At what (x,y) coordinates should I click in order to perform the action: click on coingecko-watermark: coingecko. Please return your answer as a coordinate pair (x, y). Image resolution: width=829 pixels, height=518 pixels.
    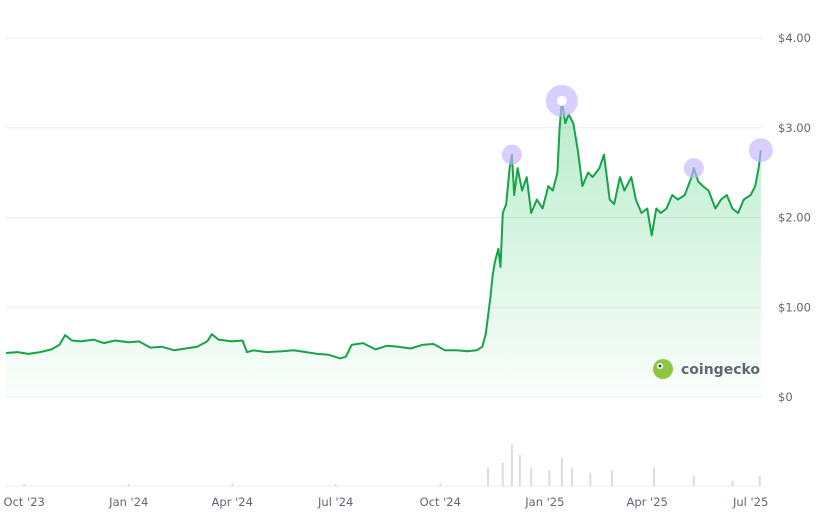
    Looking at the image, I should click on (706, 369).